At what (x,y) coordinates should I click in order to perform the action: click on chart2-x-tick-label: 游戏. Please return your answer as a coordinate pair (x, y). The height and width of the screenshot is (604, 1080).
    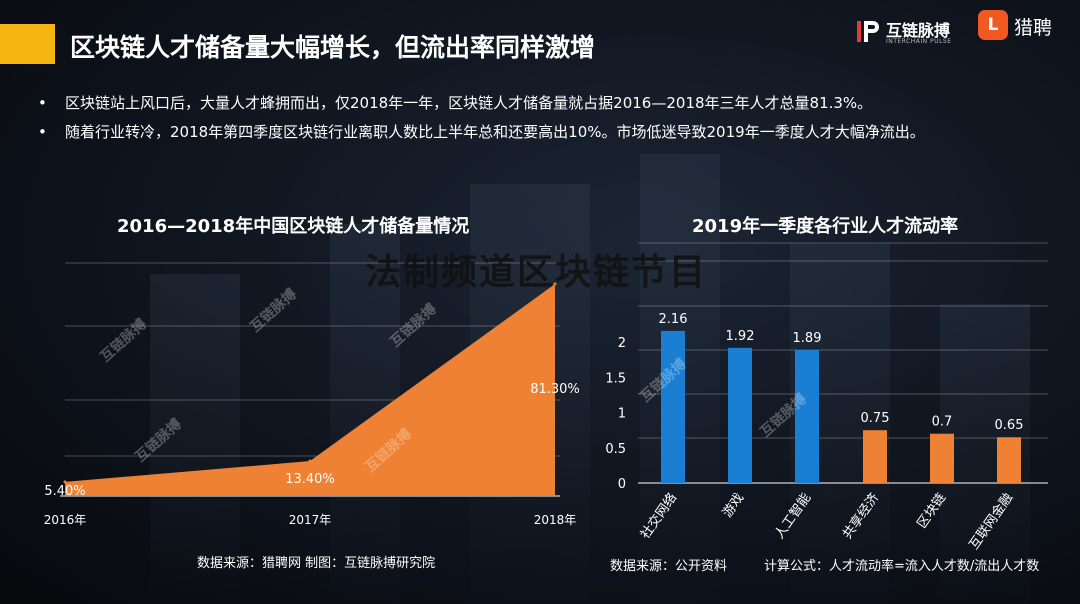
    Looking at the image, I should click on (733, 506).